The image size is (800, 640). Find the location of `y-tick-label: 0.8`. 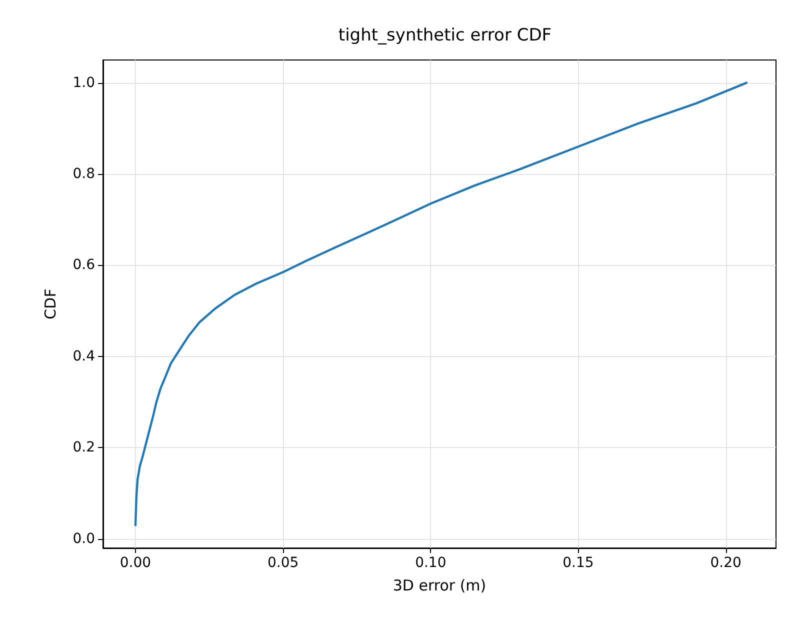

y-tick-label: 0.8 is located at coordinates (83, 174).